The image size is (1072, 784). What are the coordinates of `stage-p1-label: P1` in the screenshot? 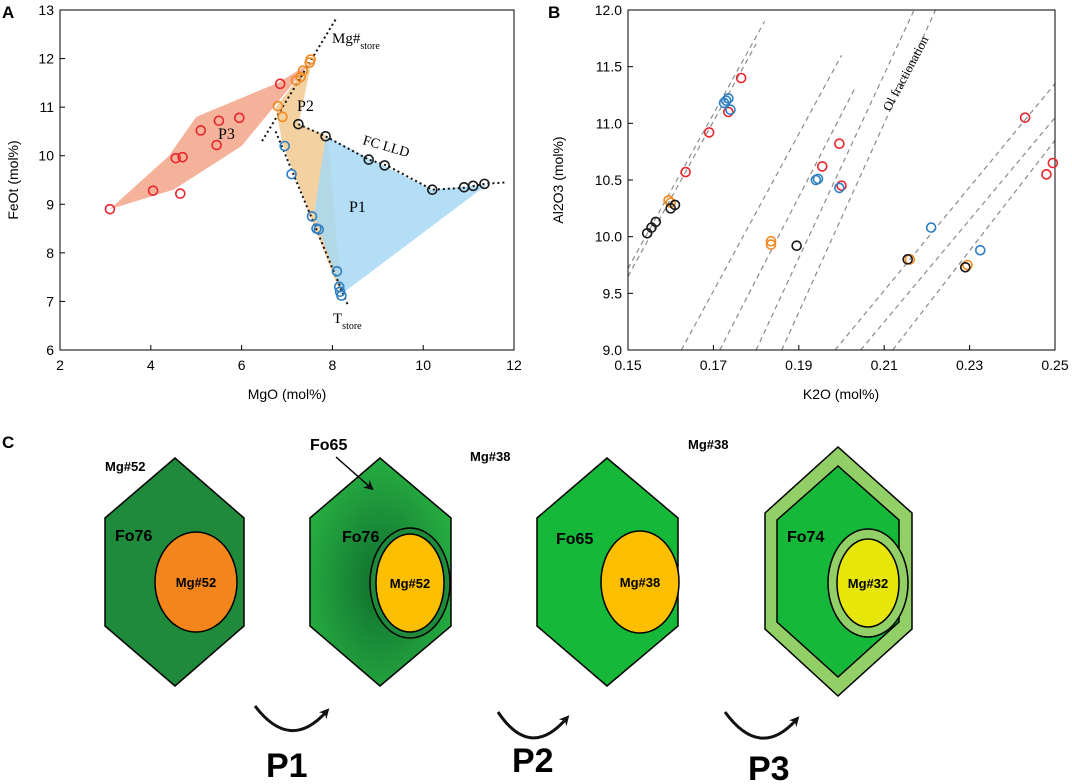 It's located at (287, 765).